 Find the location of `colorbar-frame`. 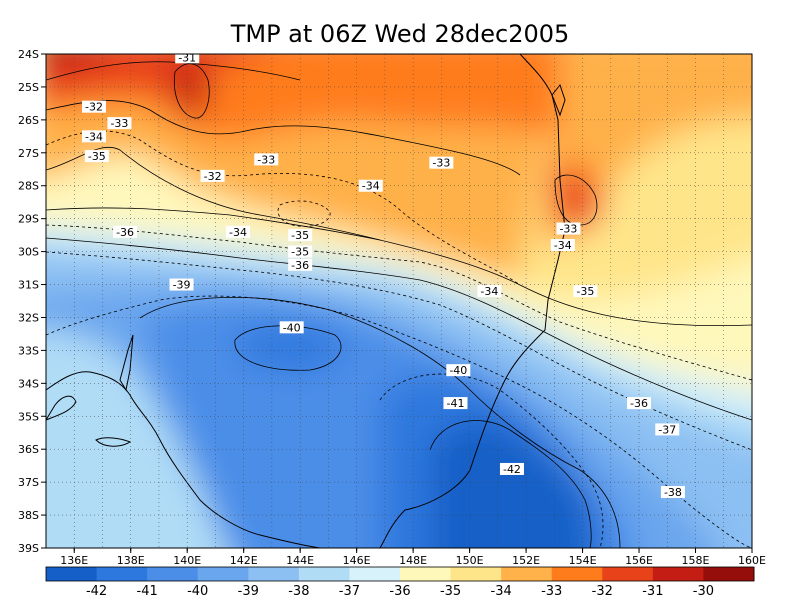

colorbar-frame is located at coordinates (400, 574).